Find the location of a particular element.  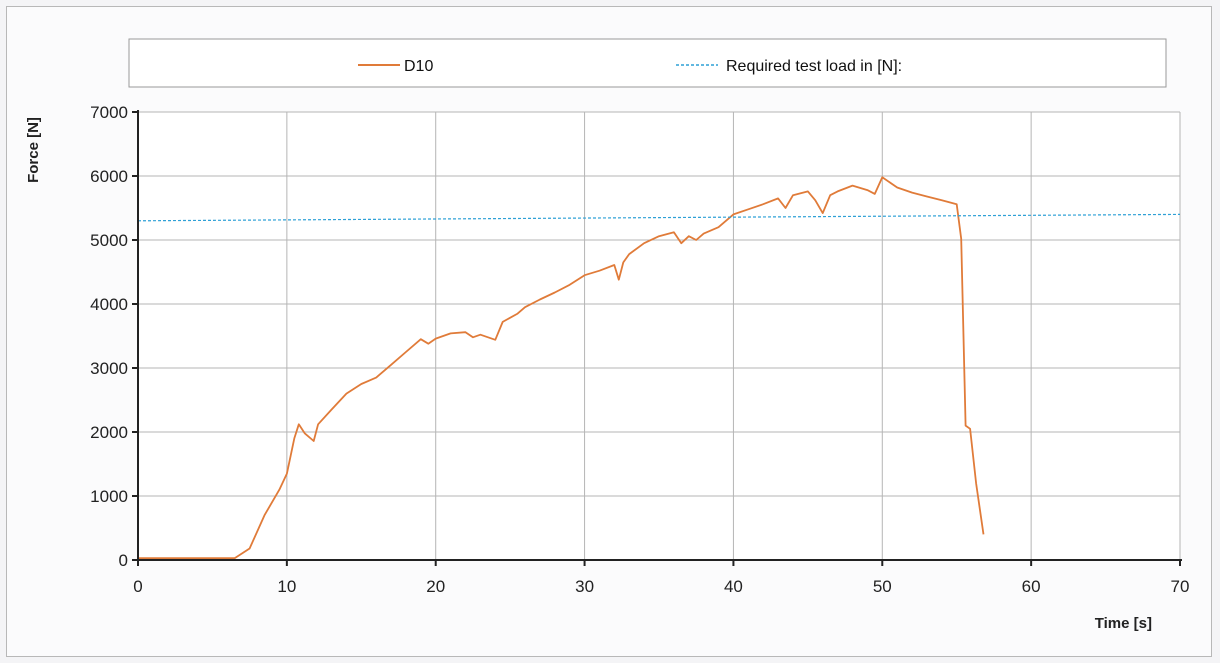

x-tick-label-6: 60 is located at coordinates (1031, 586).